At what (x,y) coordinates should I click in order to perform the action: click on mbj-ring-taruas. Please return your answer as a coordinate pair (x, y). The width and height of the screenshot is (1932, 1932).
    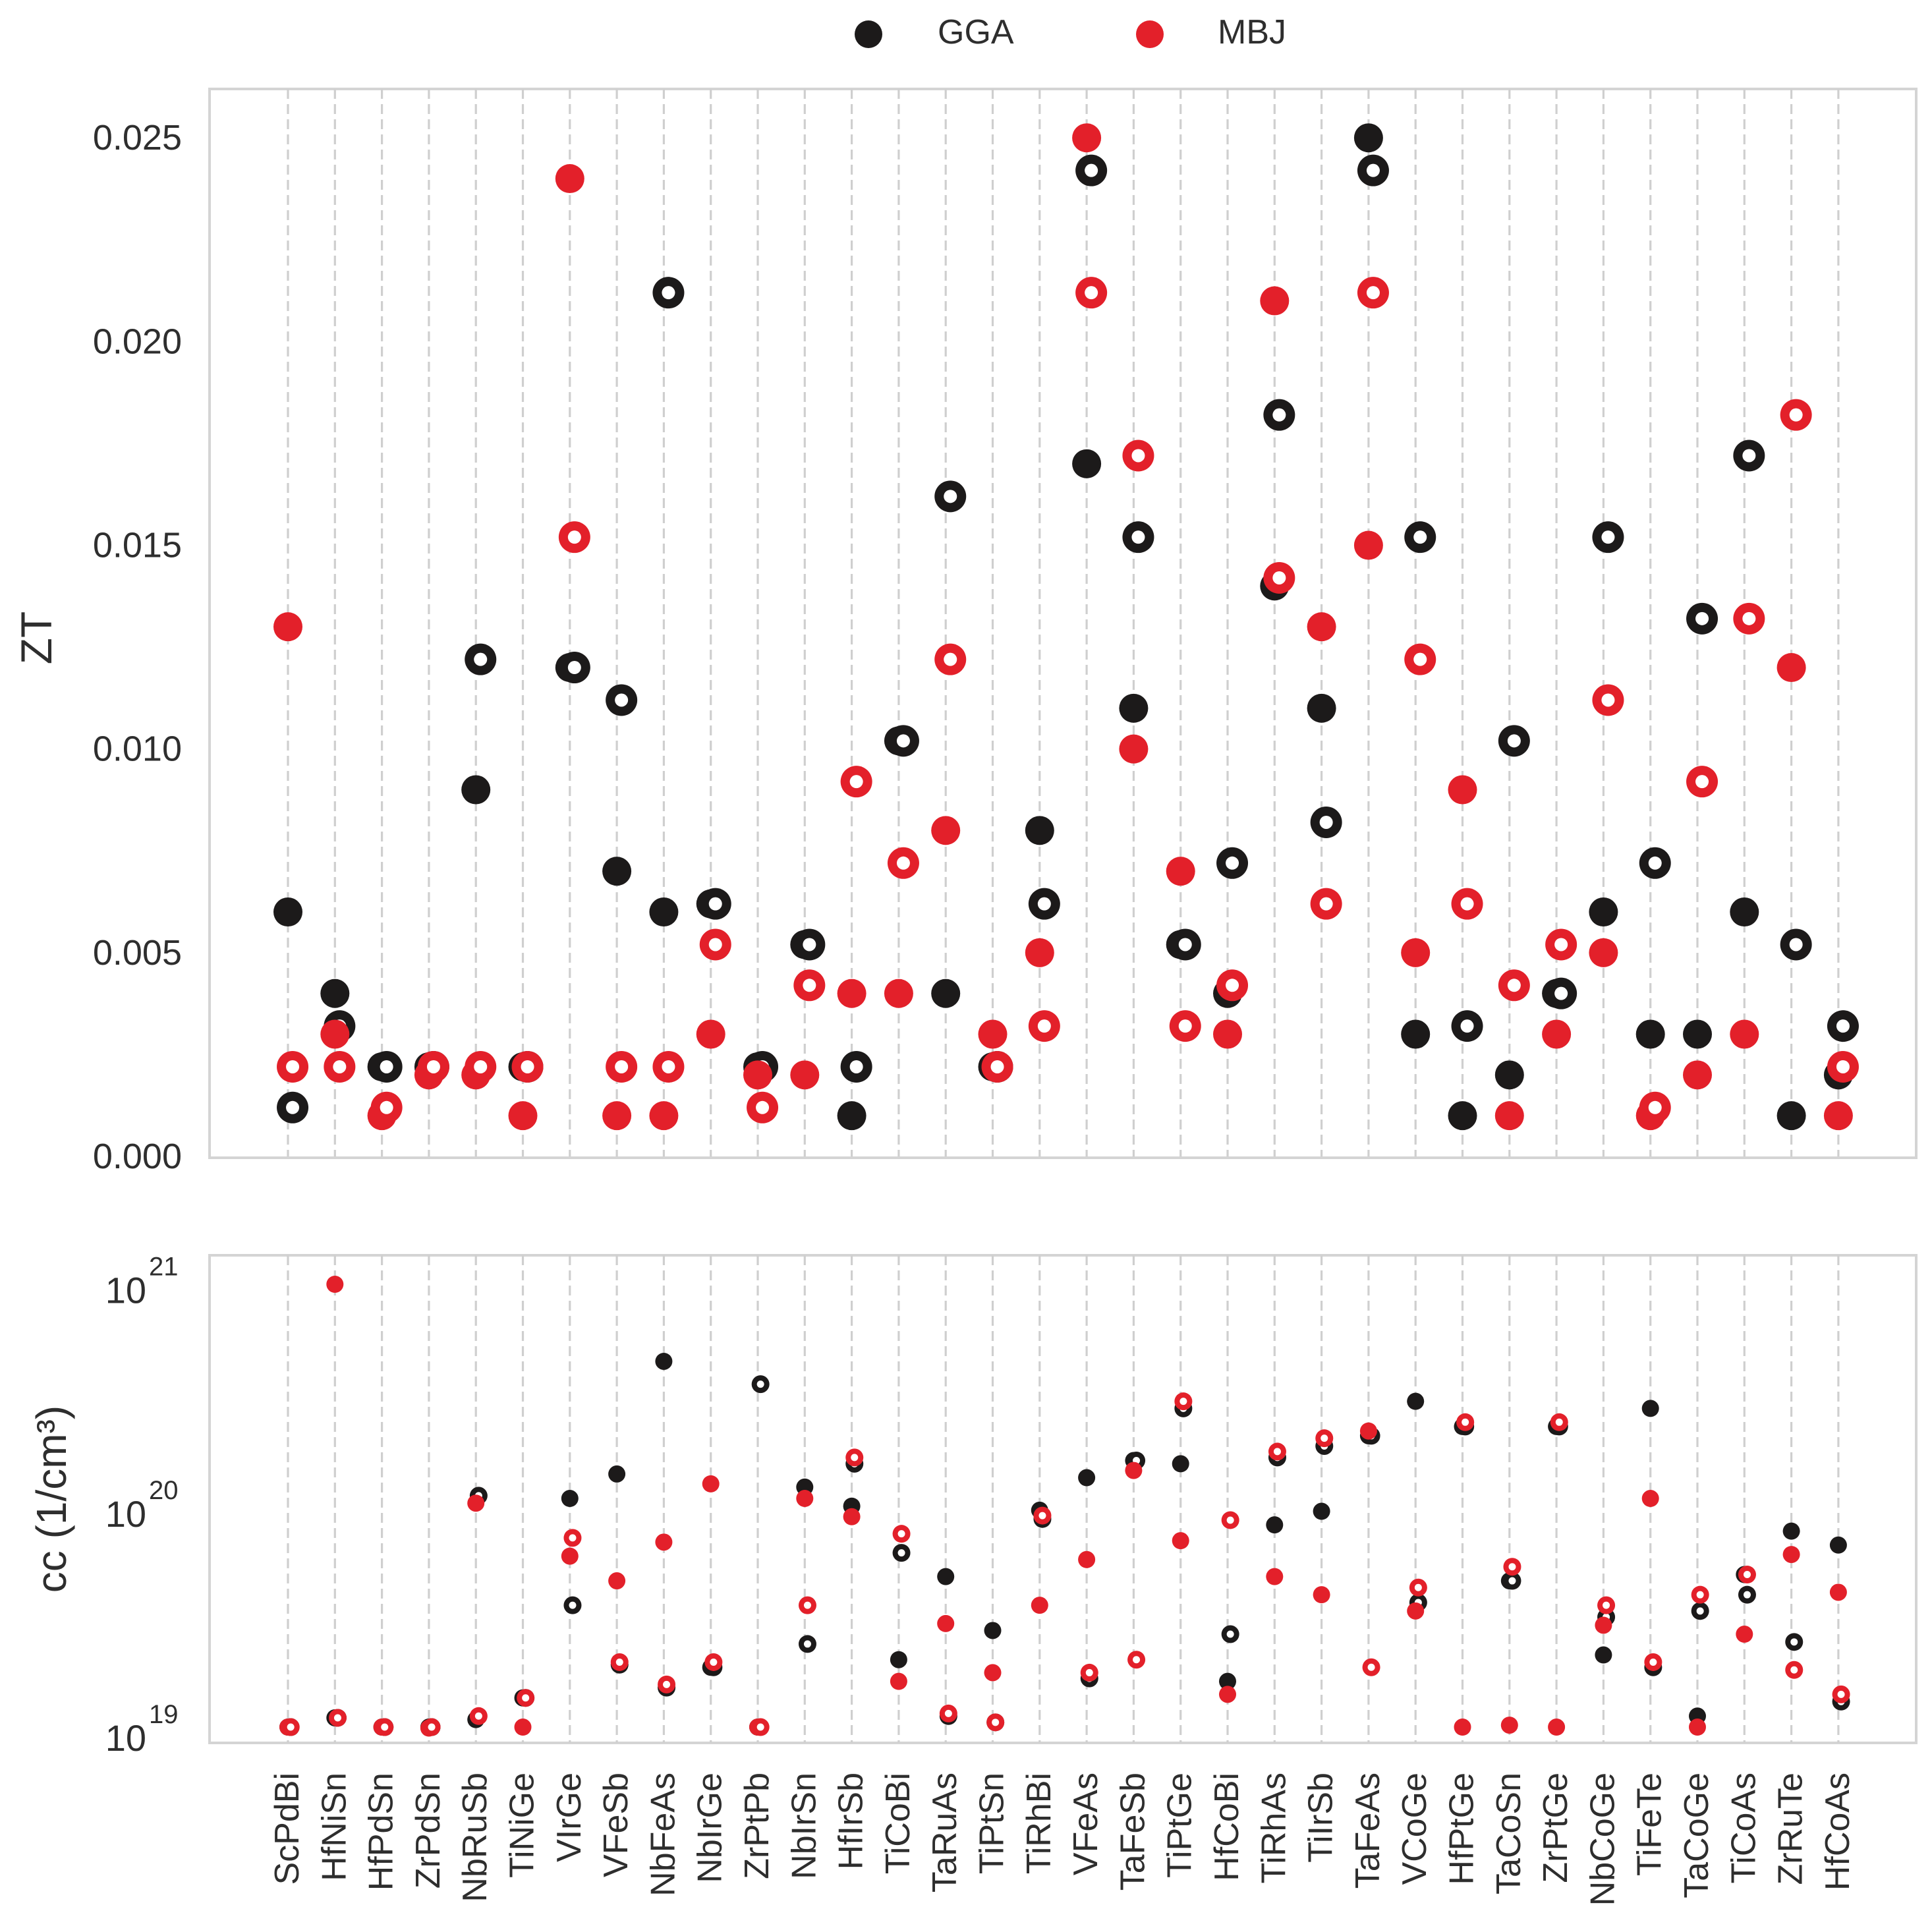
    Looking at the image, I should click on (951, 659).